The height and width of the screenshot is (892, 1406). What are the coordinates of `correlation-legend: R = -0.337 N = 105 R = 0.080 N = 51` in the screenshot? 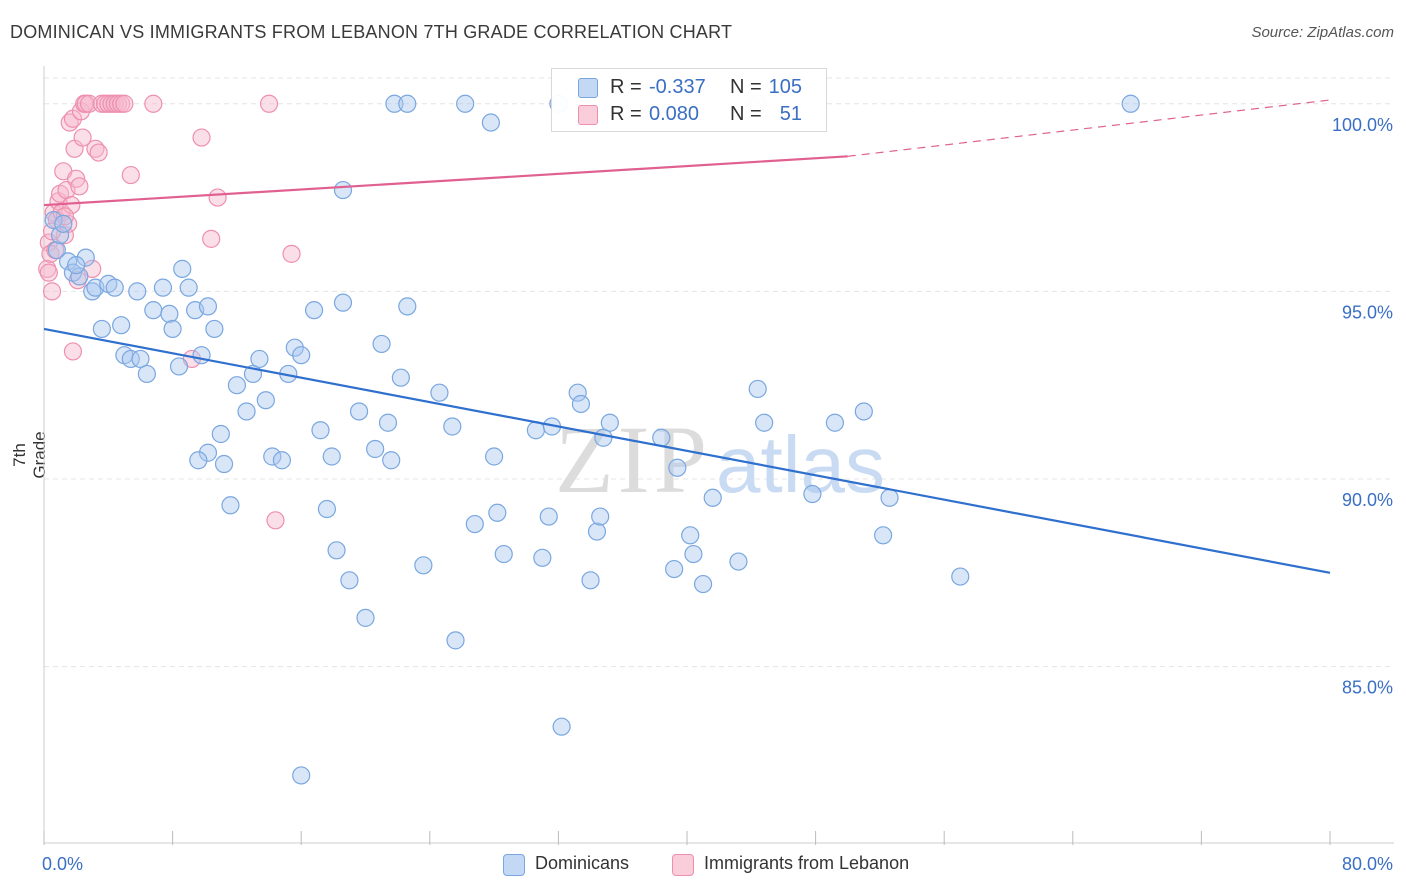 It's located at (689, 100).